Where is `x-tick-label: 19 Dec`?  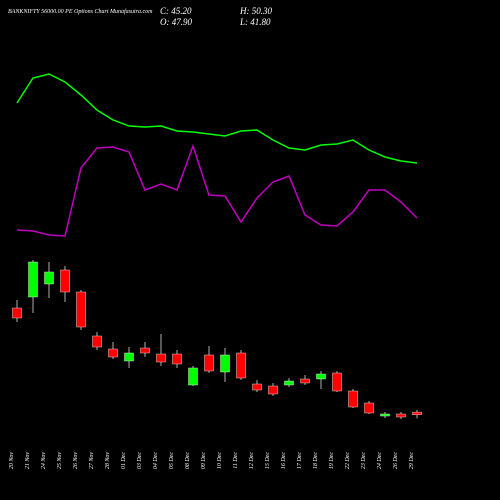 x-tick-label: 19 Dec is located at coordinates (332, 460).